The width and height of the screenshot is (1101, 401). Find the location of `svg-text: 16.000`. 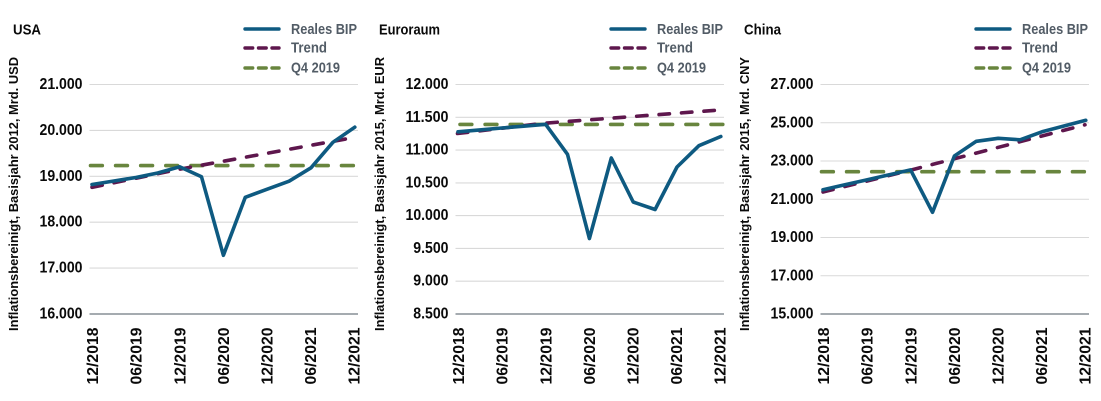

svg-text: 16.000 is located at coordinates (61, 314).